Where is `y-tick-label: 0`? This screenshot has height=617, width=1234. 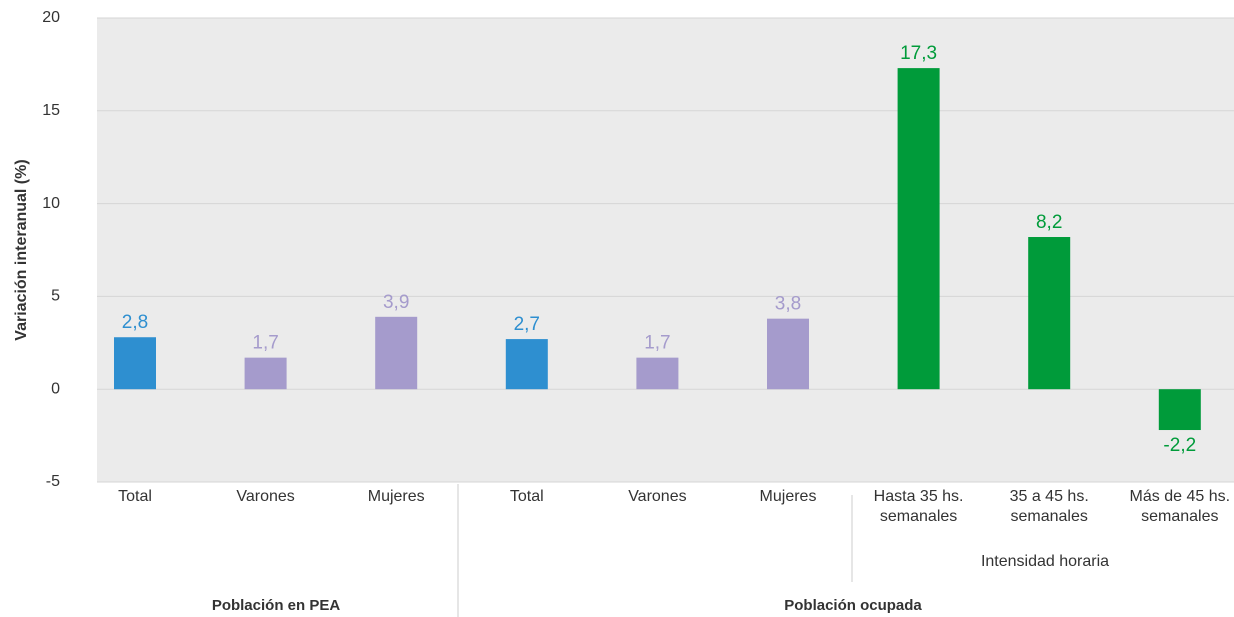
y-tick-label: 0 is located at coordinates (55, 388).